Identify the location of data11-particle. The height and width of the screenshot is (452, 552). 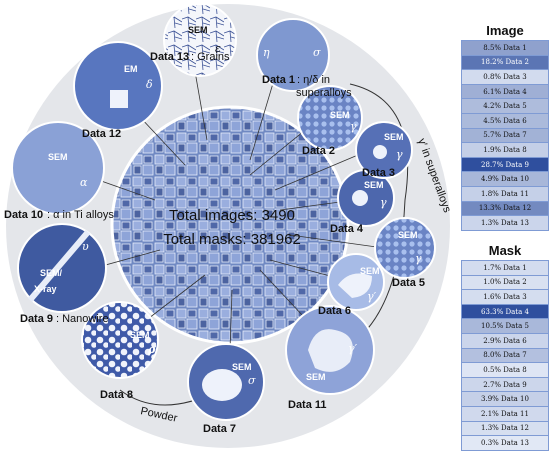
(330, 350).